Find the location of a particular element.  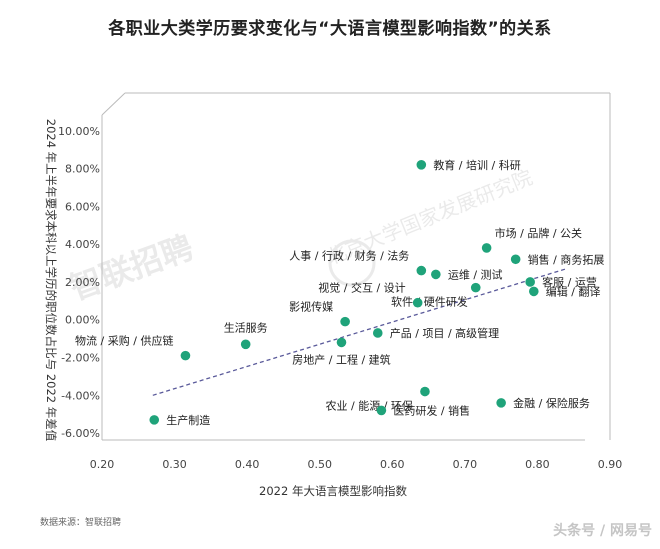

y-tick-label: -6.00% is located at coordinates (80, 433).